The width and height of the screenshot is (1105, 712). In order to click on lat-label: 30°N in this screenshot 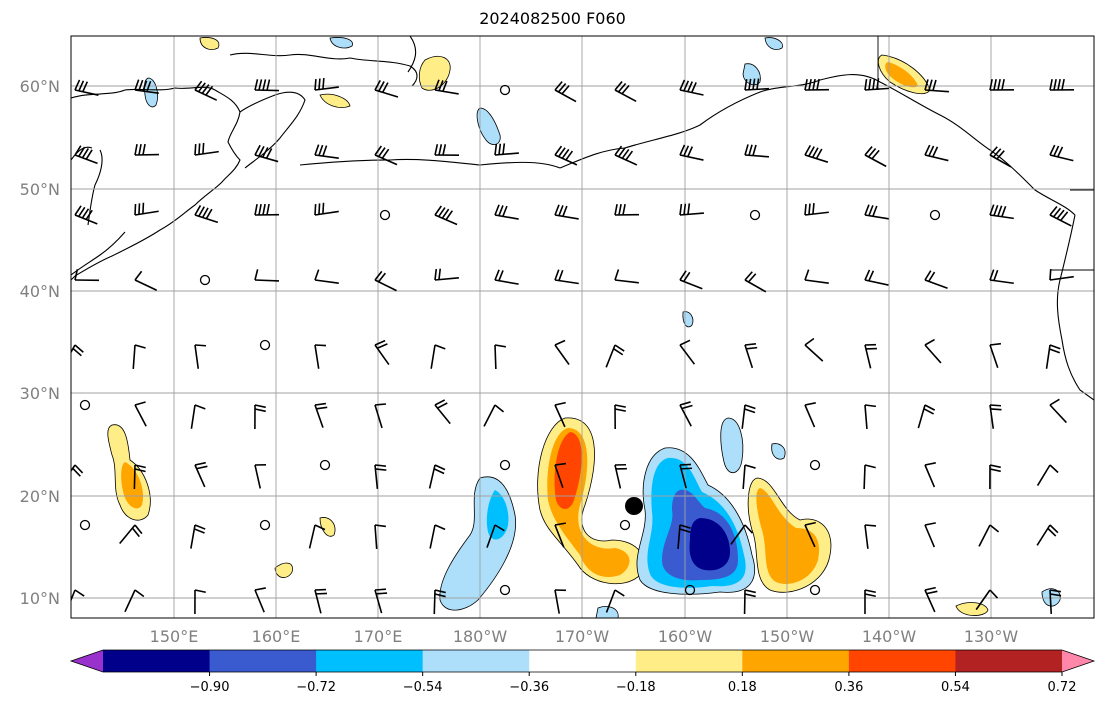, I will do `click(40, 393)`.